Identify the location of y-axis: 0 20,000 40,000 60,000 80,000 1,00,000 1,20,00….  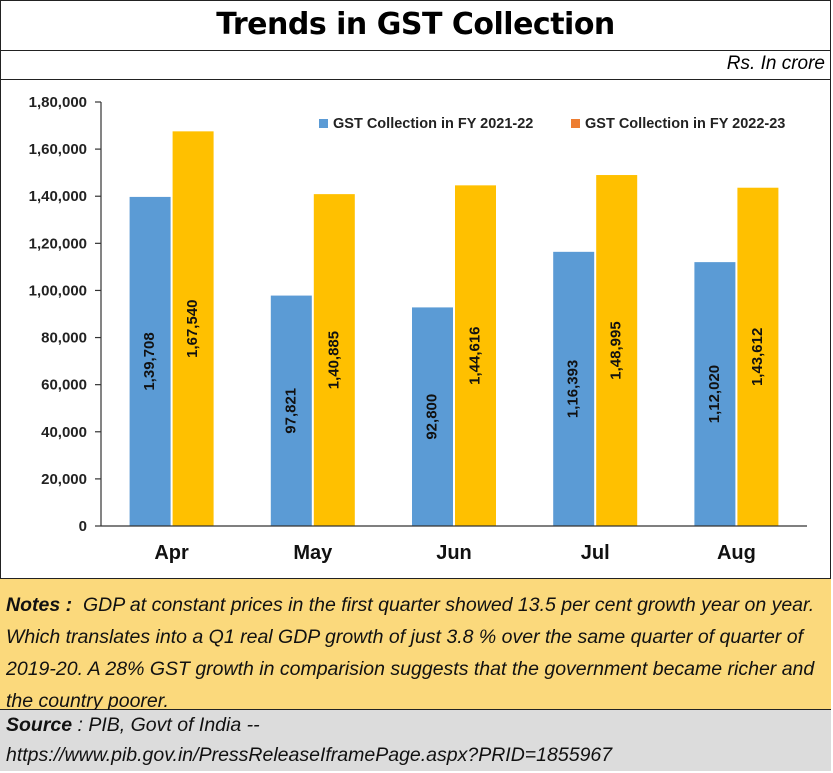
(65, 314).